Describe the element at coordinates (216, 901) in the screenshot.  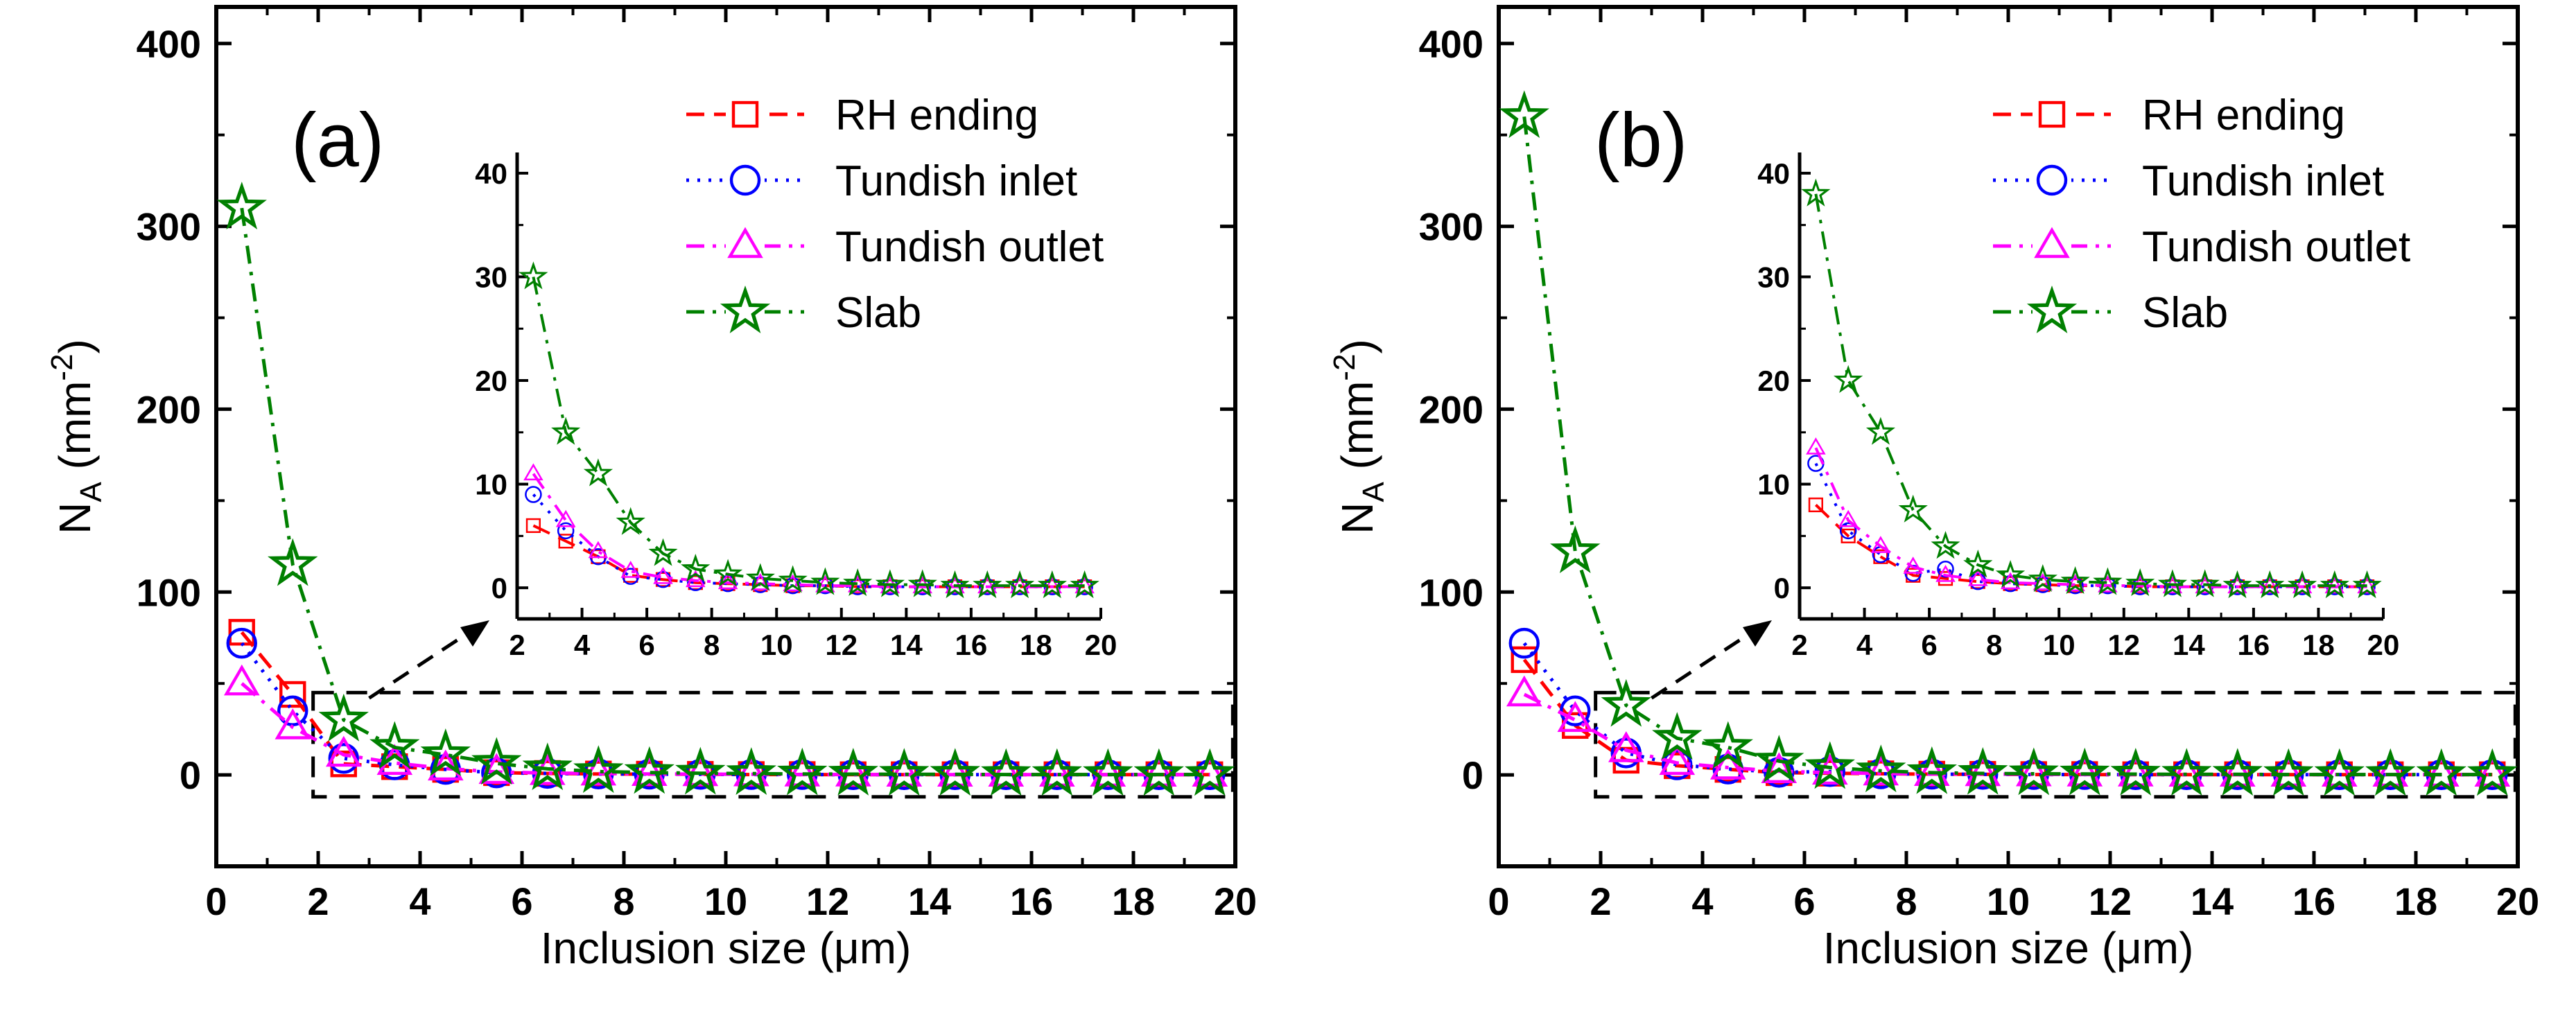
I see `x-tick-label: 0` at that location.